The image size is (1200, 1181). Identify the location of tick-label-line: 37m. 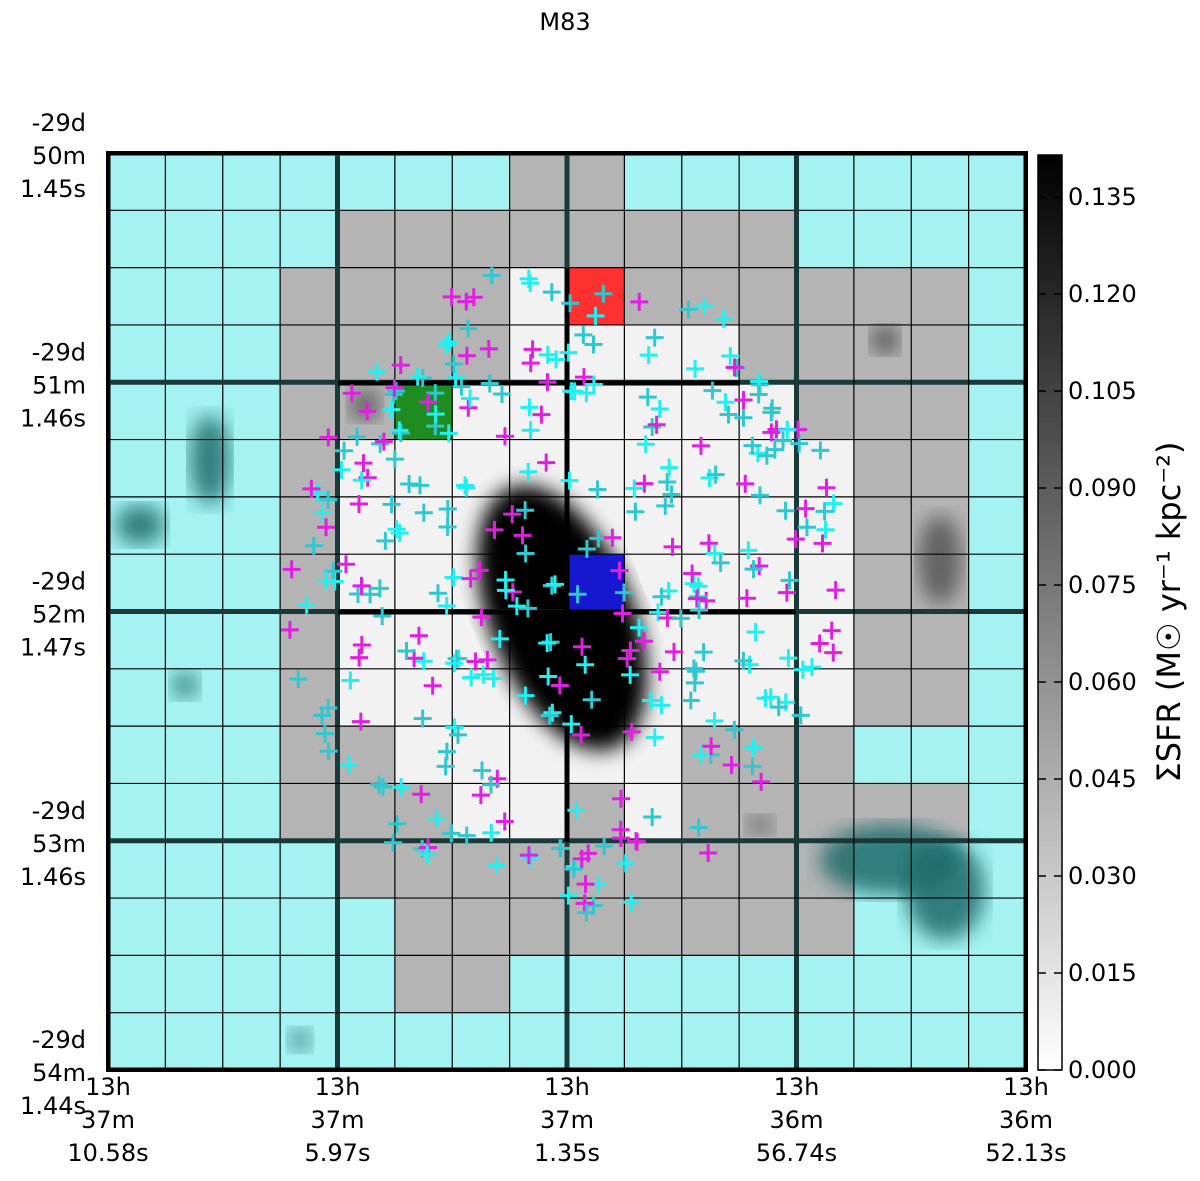
(108, 1120).